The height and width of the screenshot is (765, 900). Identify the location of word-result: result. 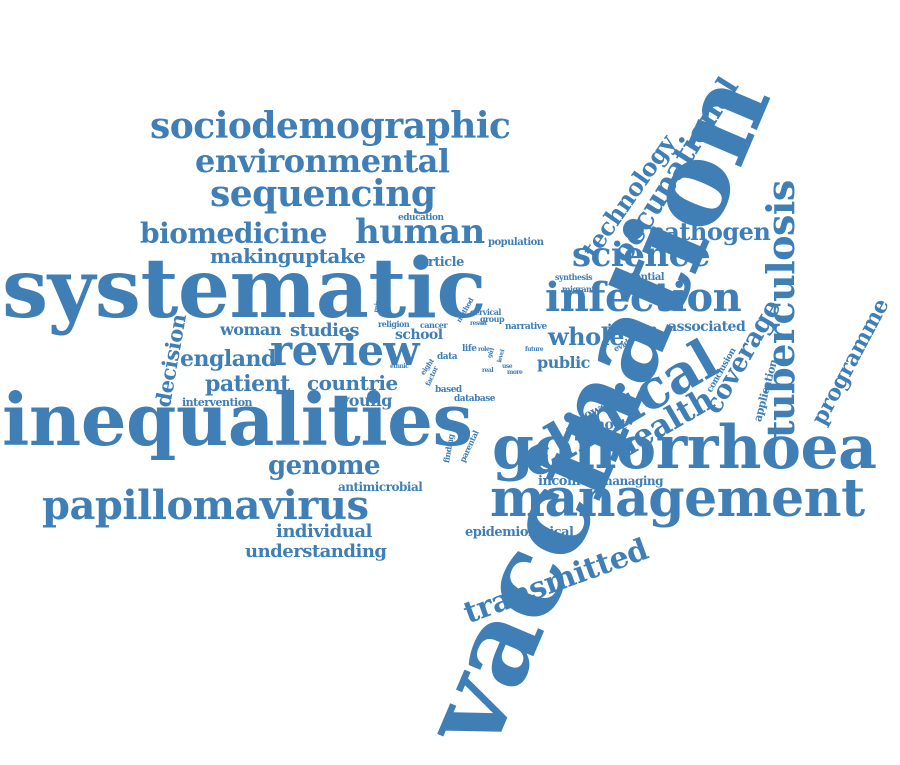
(478, 323).